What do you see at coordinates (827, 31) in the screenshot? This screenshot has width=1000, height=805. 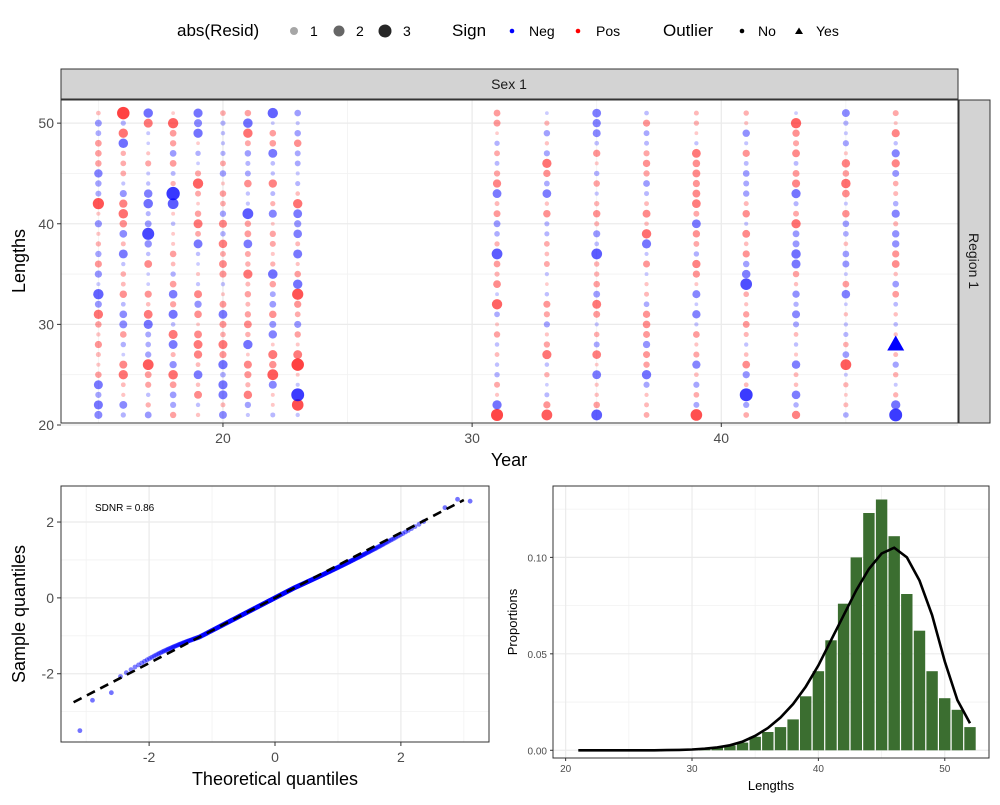 I see `legend-outlier-label-yes: Yes` at bounding box center [827, 31].